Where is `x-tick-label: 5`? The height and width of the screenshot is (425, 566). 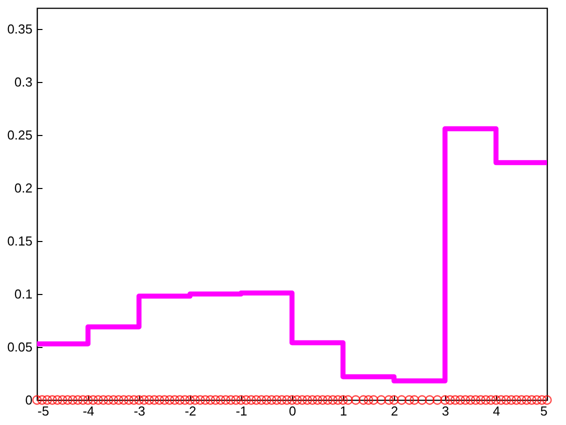
x-tick-label: 5 is located at coordinates (544, 411).